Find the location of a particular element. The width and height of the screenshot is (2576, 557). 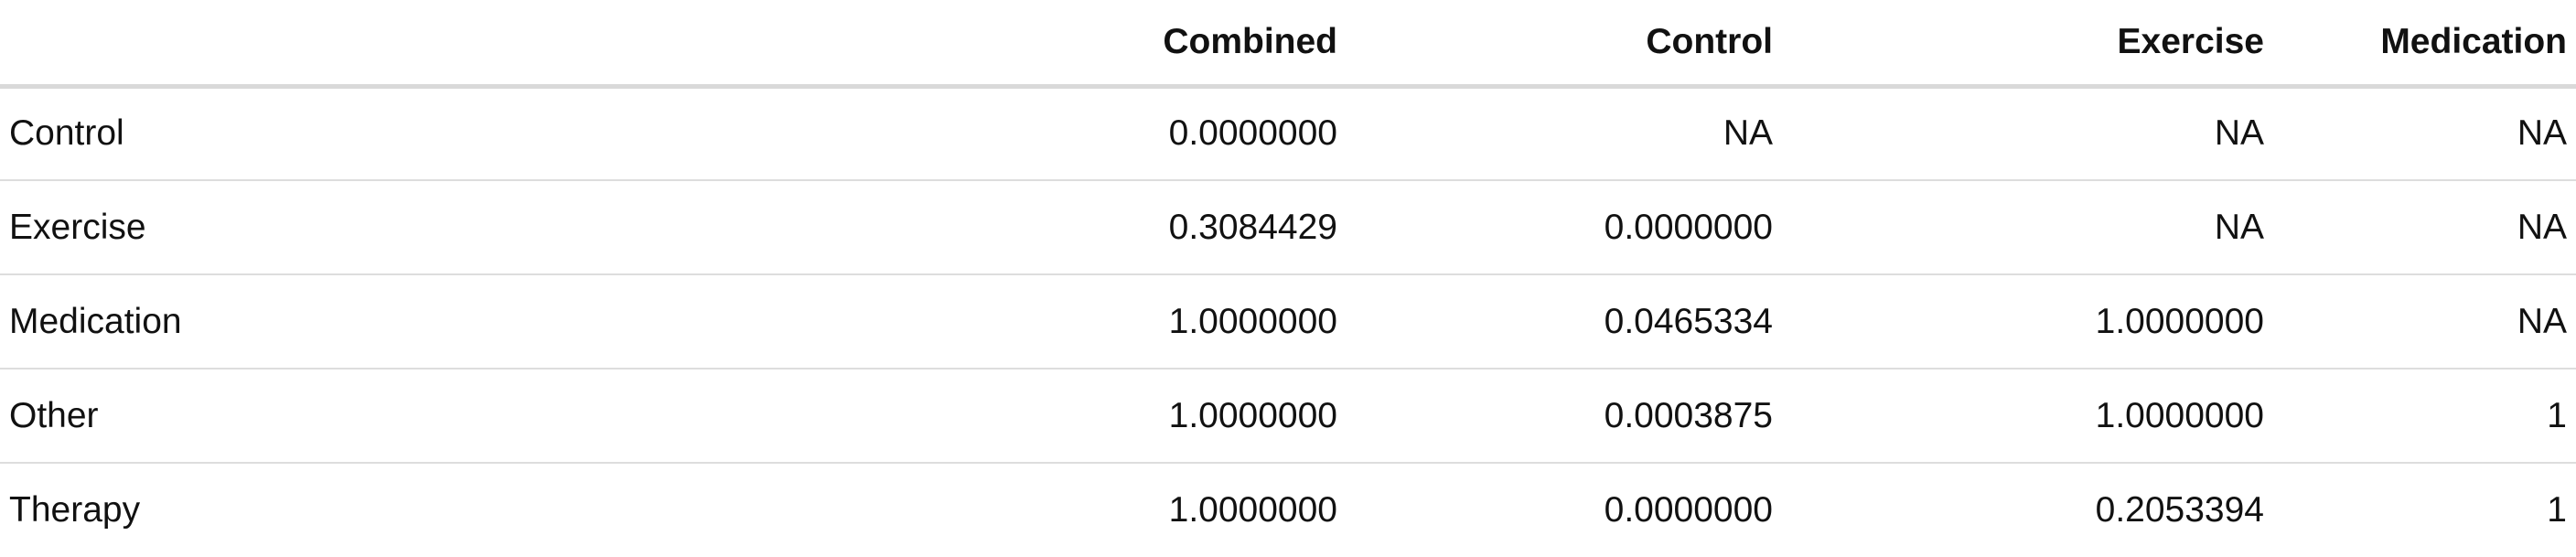

table-cell: 0.0003875 is located at coordinates (1565, 416).